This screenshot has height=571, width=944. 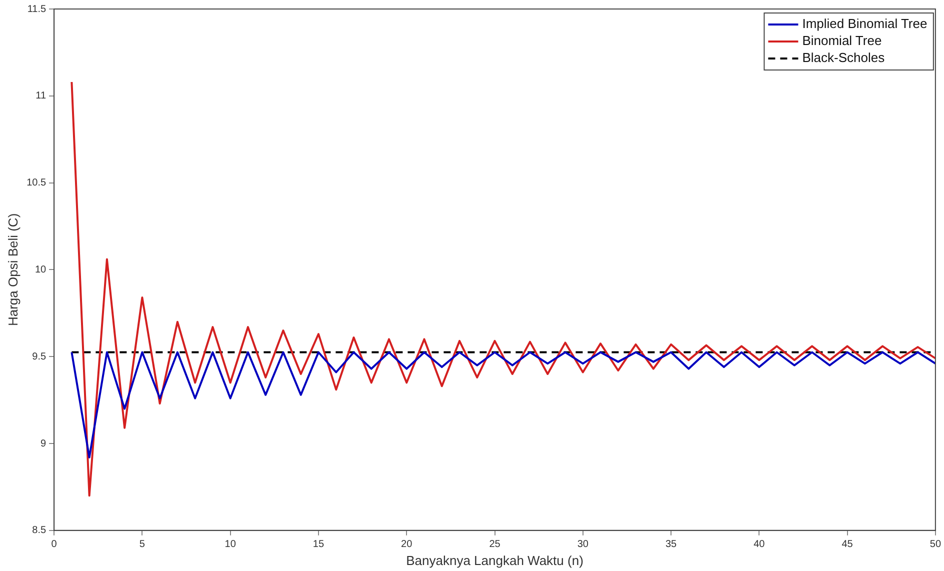 I want to click on x-tick-label: 20, so click(x=407, y=544).